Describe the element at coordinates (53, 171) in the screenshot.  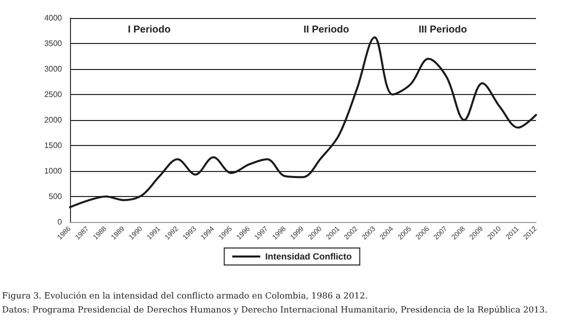
I see `y-tick-label: 1000` at that location.